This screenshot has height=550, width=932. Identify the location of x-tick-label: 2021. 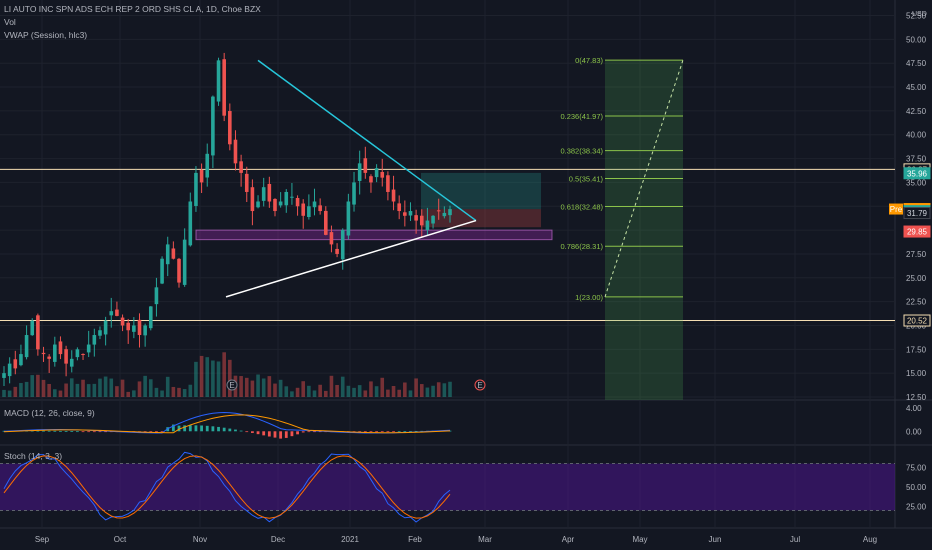
(350, 539).